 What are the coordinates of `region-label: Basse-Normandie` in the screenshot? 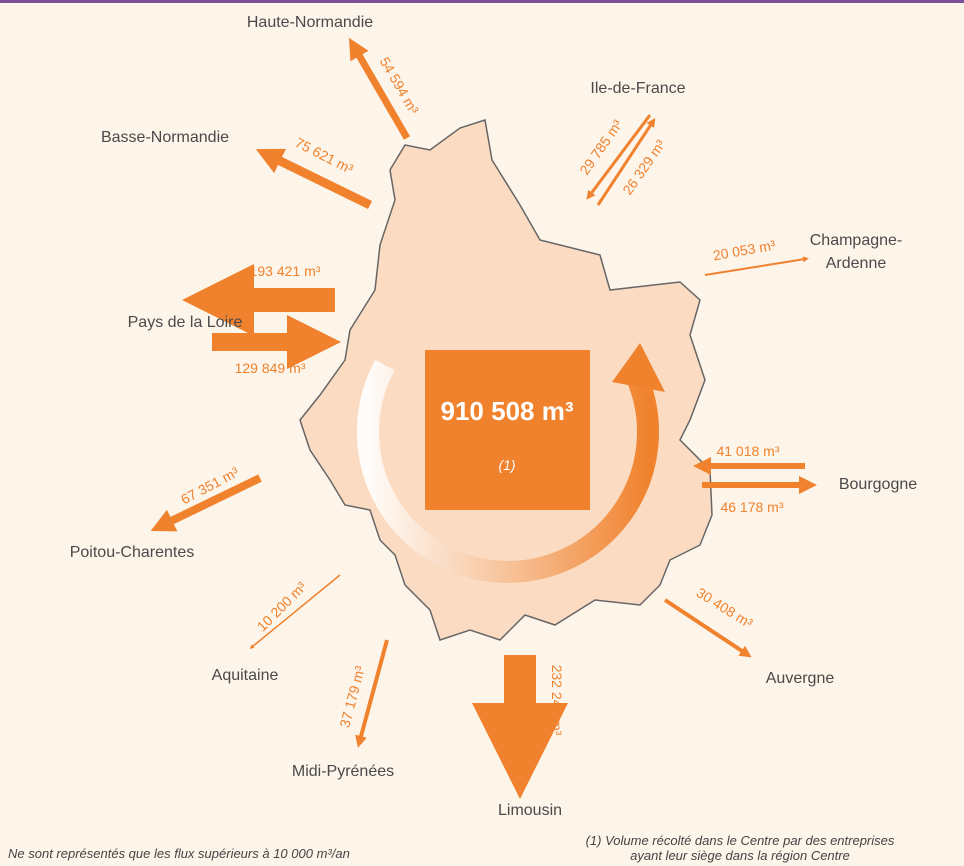 It's located at (165, 137).